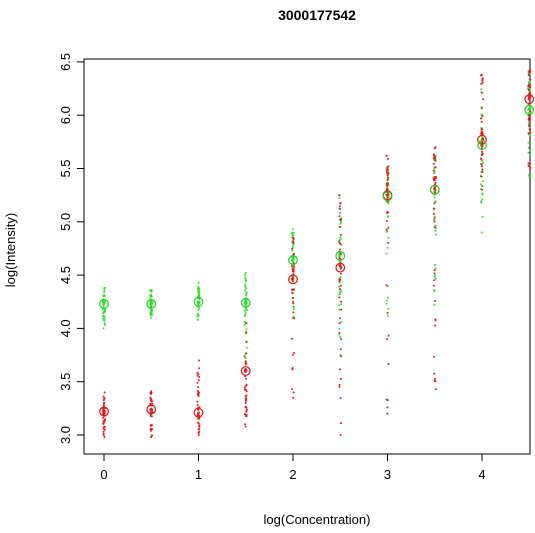  Describe the element at coordinates (65, 382) in the screenshot. I see `y-tick-label: 3.5` at that location.